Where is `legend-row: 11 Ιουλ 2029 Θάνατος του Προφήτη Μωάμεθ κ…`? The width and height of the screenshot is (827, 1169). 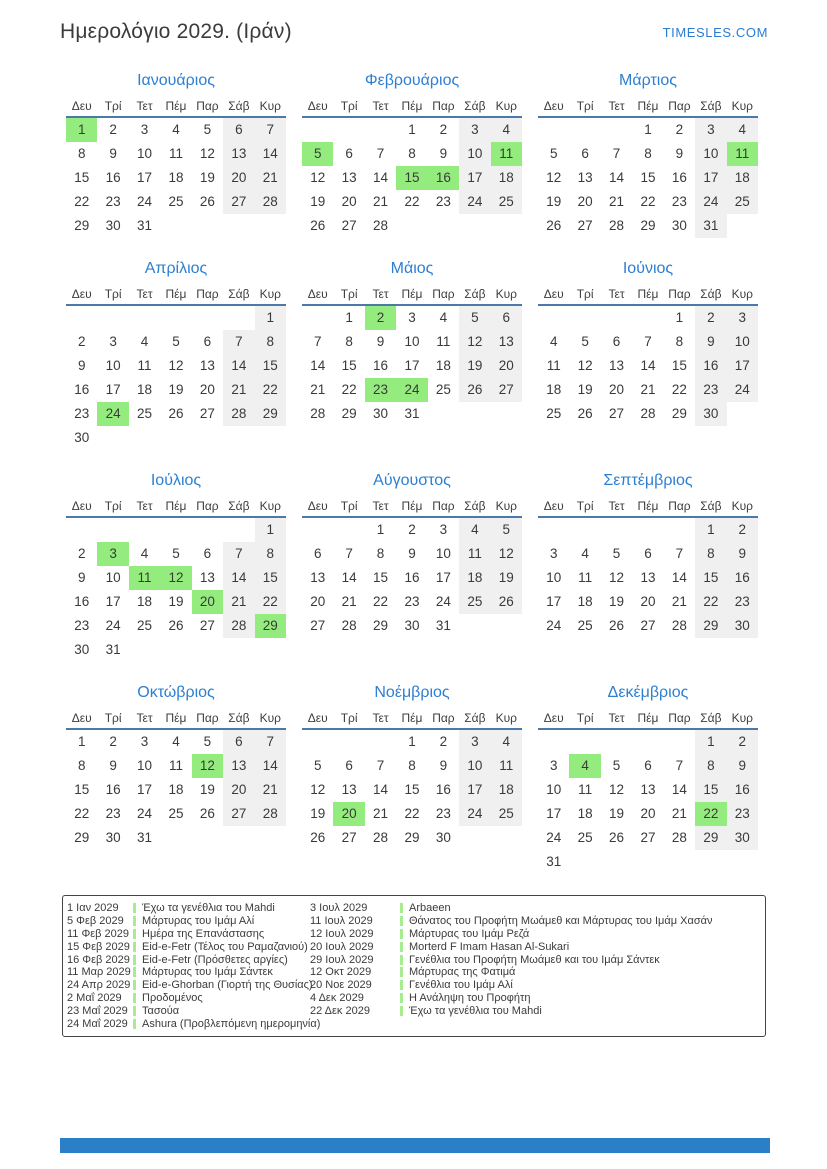 legend-row: 11 Ιουλ 2029 Θάνατος του Προφήτη Μωάμεθ κ… is located at coordinates (535, 921).